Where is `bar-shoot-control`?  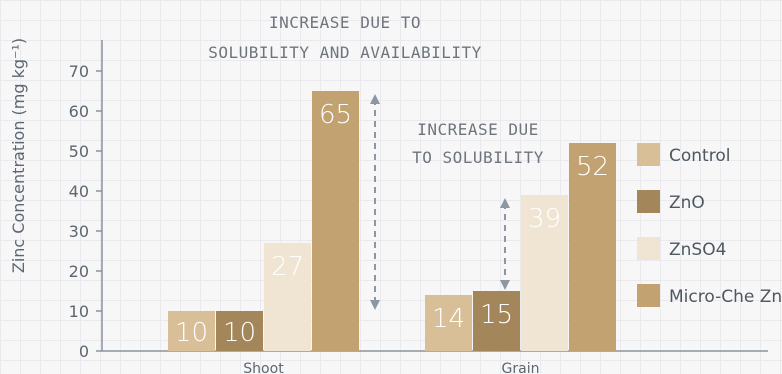 bar-shoot-control is located at coordinates (191, 331).